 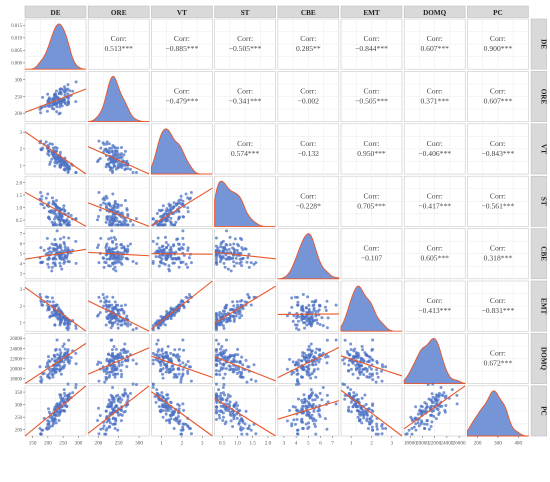 I want to click on panel-emt-ore, so click(x=118, y=306).